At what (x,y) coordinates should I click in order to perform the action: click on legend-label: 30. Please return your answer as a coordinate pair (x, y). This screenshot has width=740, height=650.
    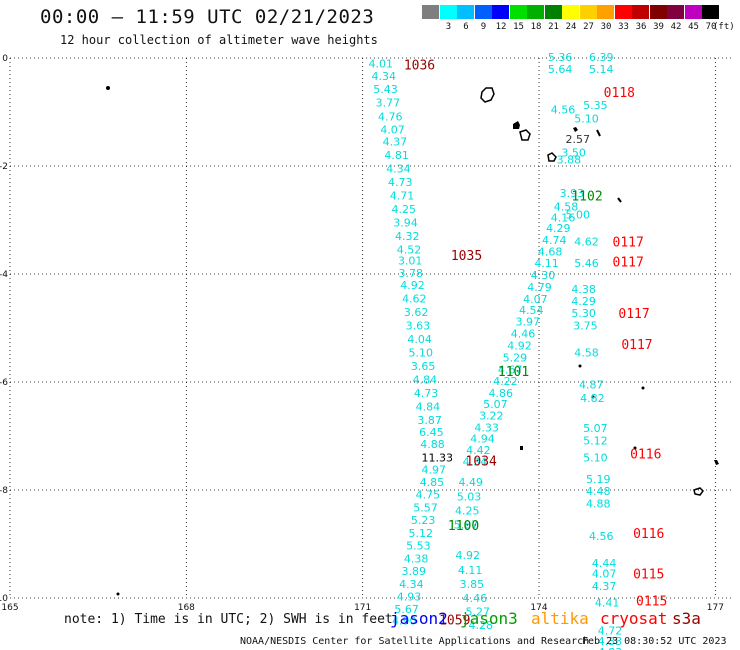
    Looking at the image, I should click on (606, 27).